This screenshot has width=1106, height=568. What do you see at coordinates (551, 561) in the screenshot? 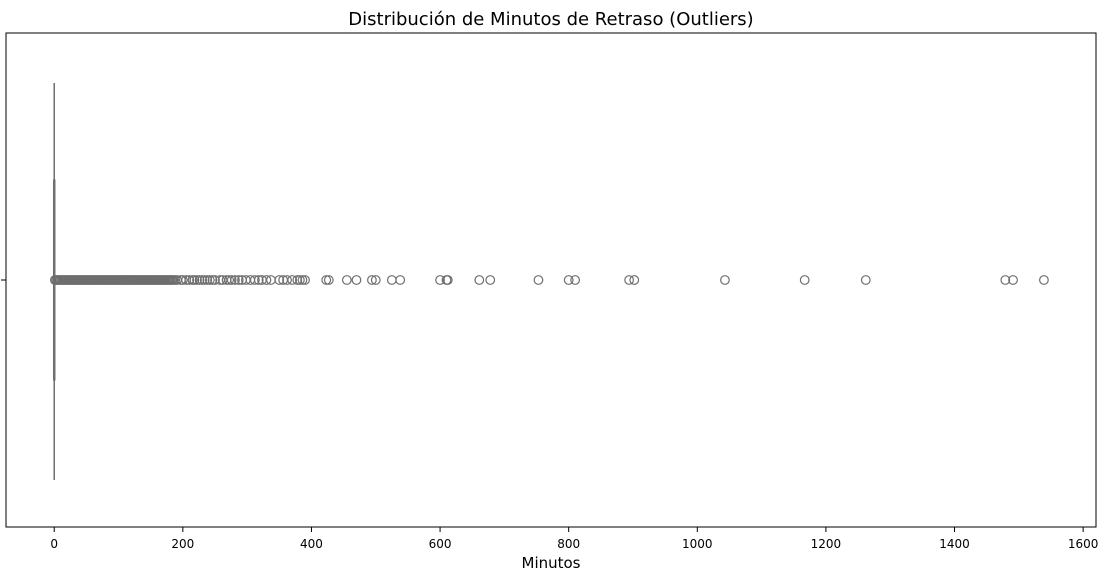
I see `x-axis-label: Minutos` at bounding box center [551, 561].